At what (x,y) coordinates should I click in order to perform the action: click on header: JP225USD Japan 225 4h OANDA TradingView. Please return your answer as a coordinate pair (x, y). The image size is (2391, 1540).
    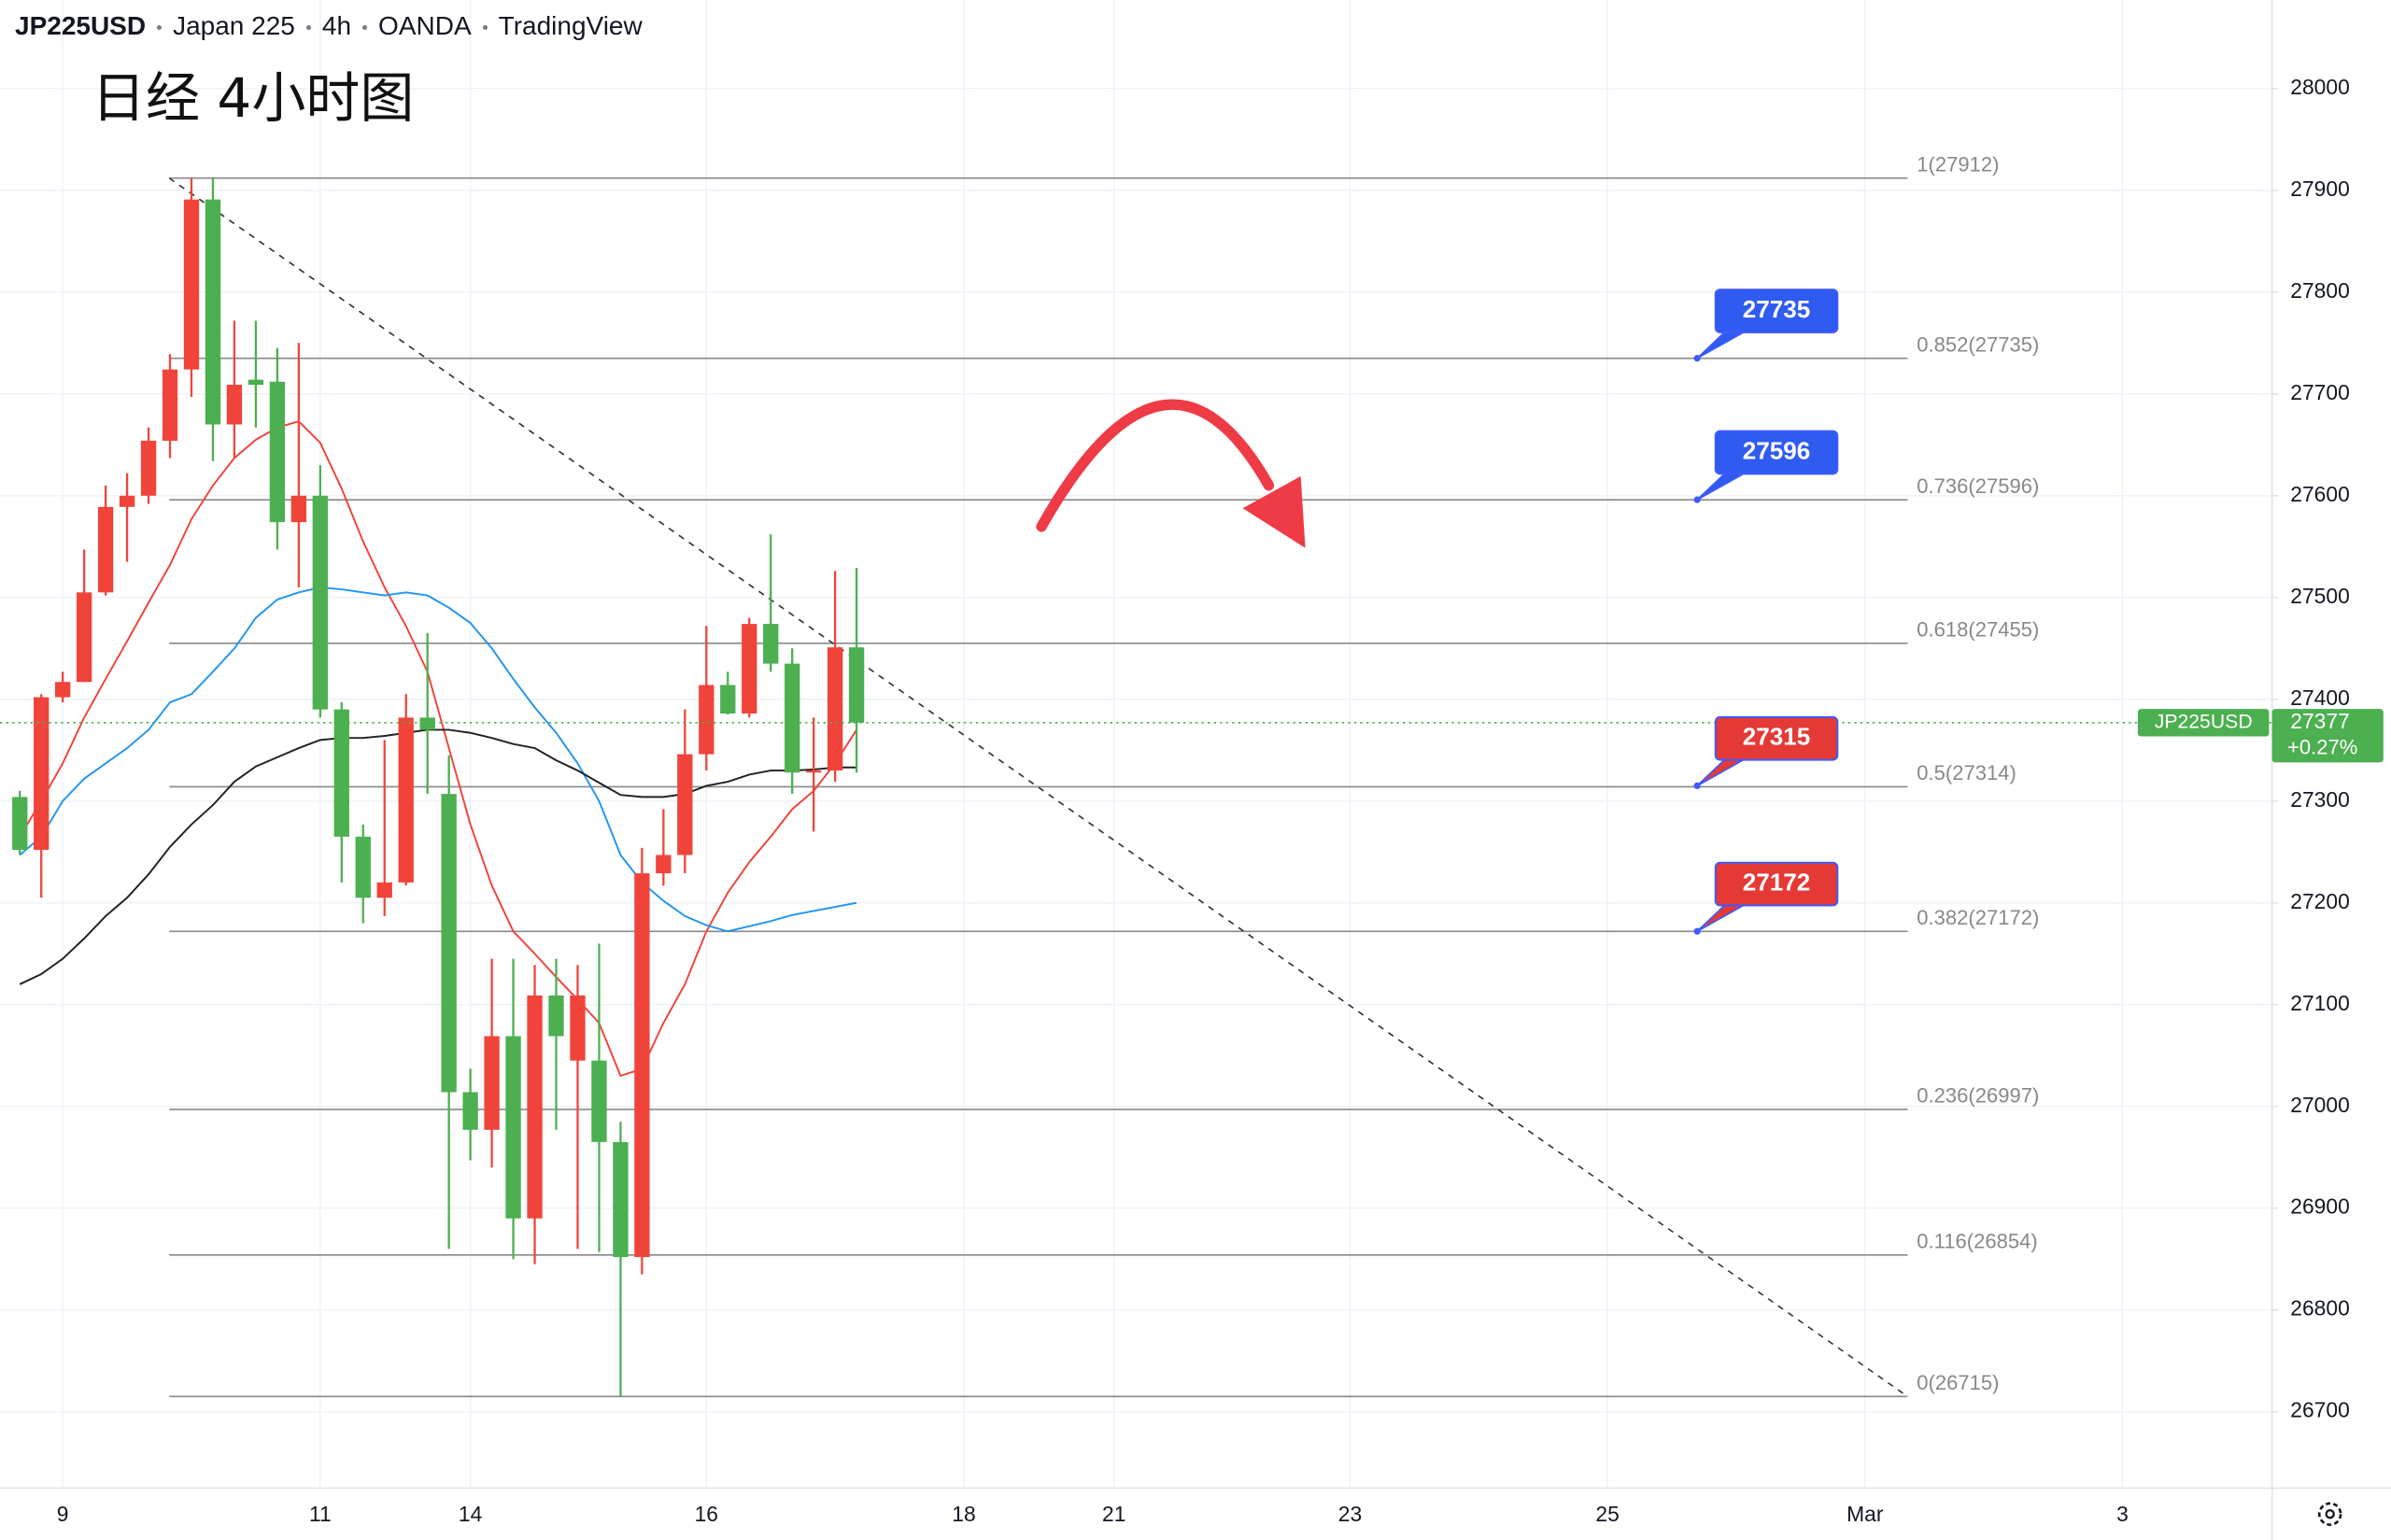
    Looking at the image, I should click on (329, 26).